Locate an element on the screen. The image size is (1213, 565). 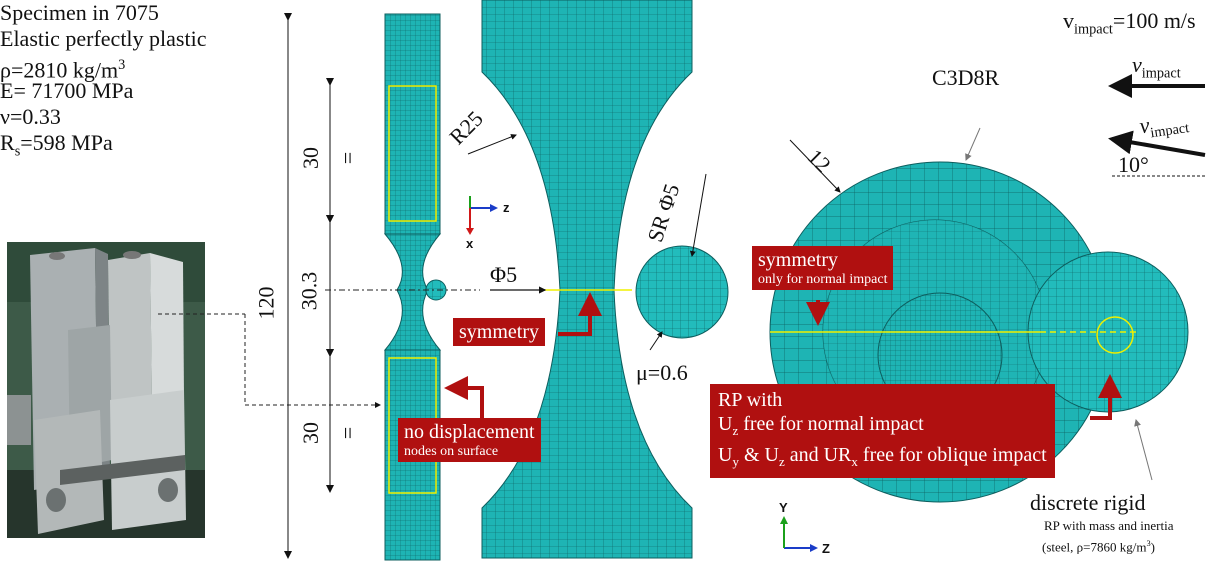
axis-y-right: Y is located at coordinates (783, 507).